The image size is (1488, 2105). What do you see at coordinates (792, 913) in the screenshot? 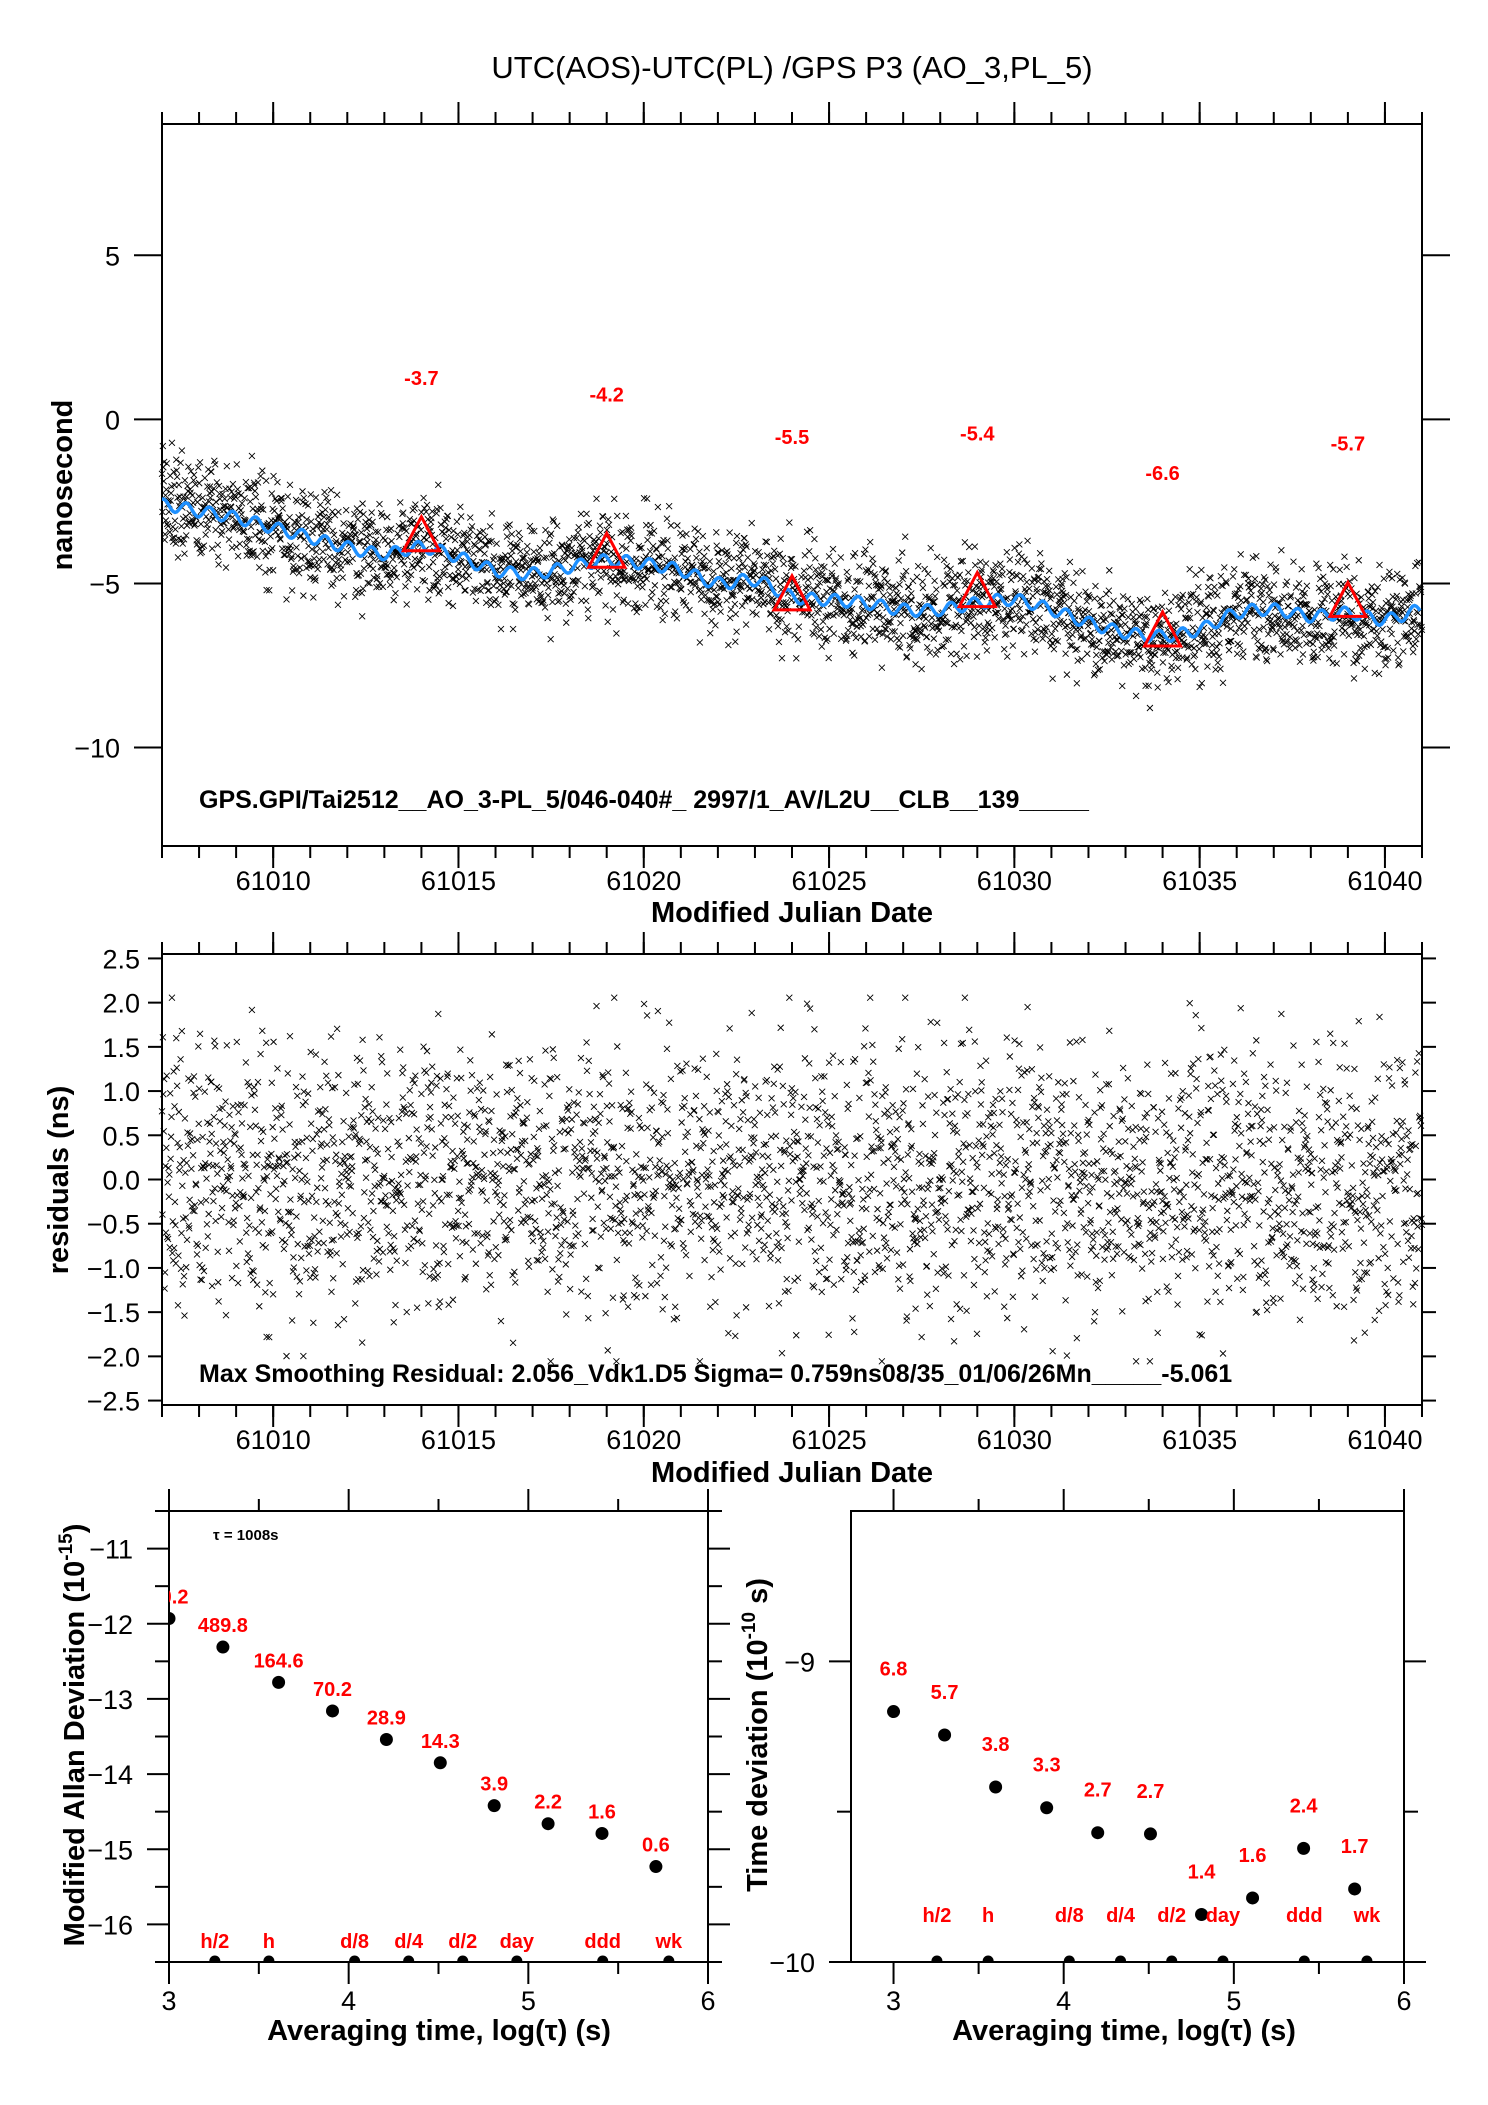
I see `x-axis-title: Modified Julian Date` at bounding box center [792, 913].